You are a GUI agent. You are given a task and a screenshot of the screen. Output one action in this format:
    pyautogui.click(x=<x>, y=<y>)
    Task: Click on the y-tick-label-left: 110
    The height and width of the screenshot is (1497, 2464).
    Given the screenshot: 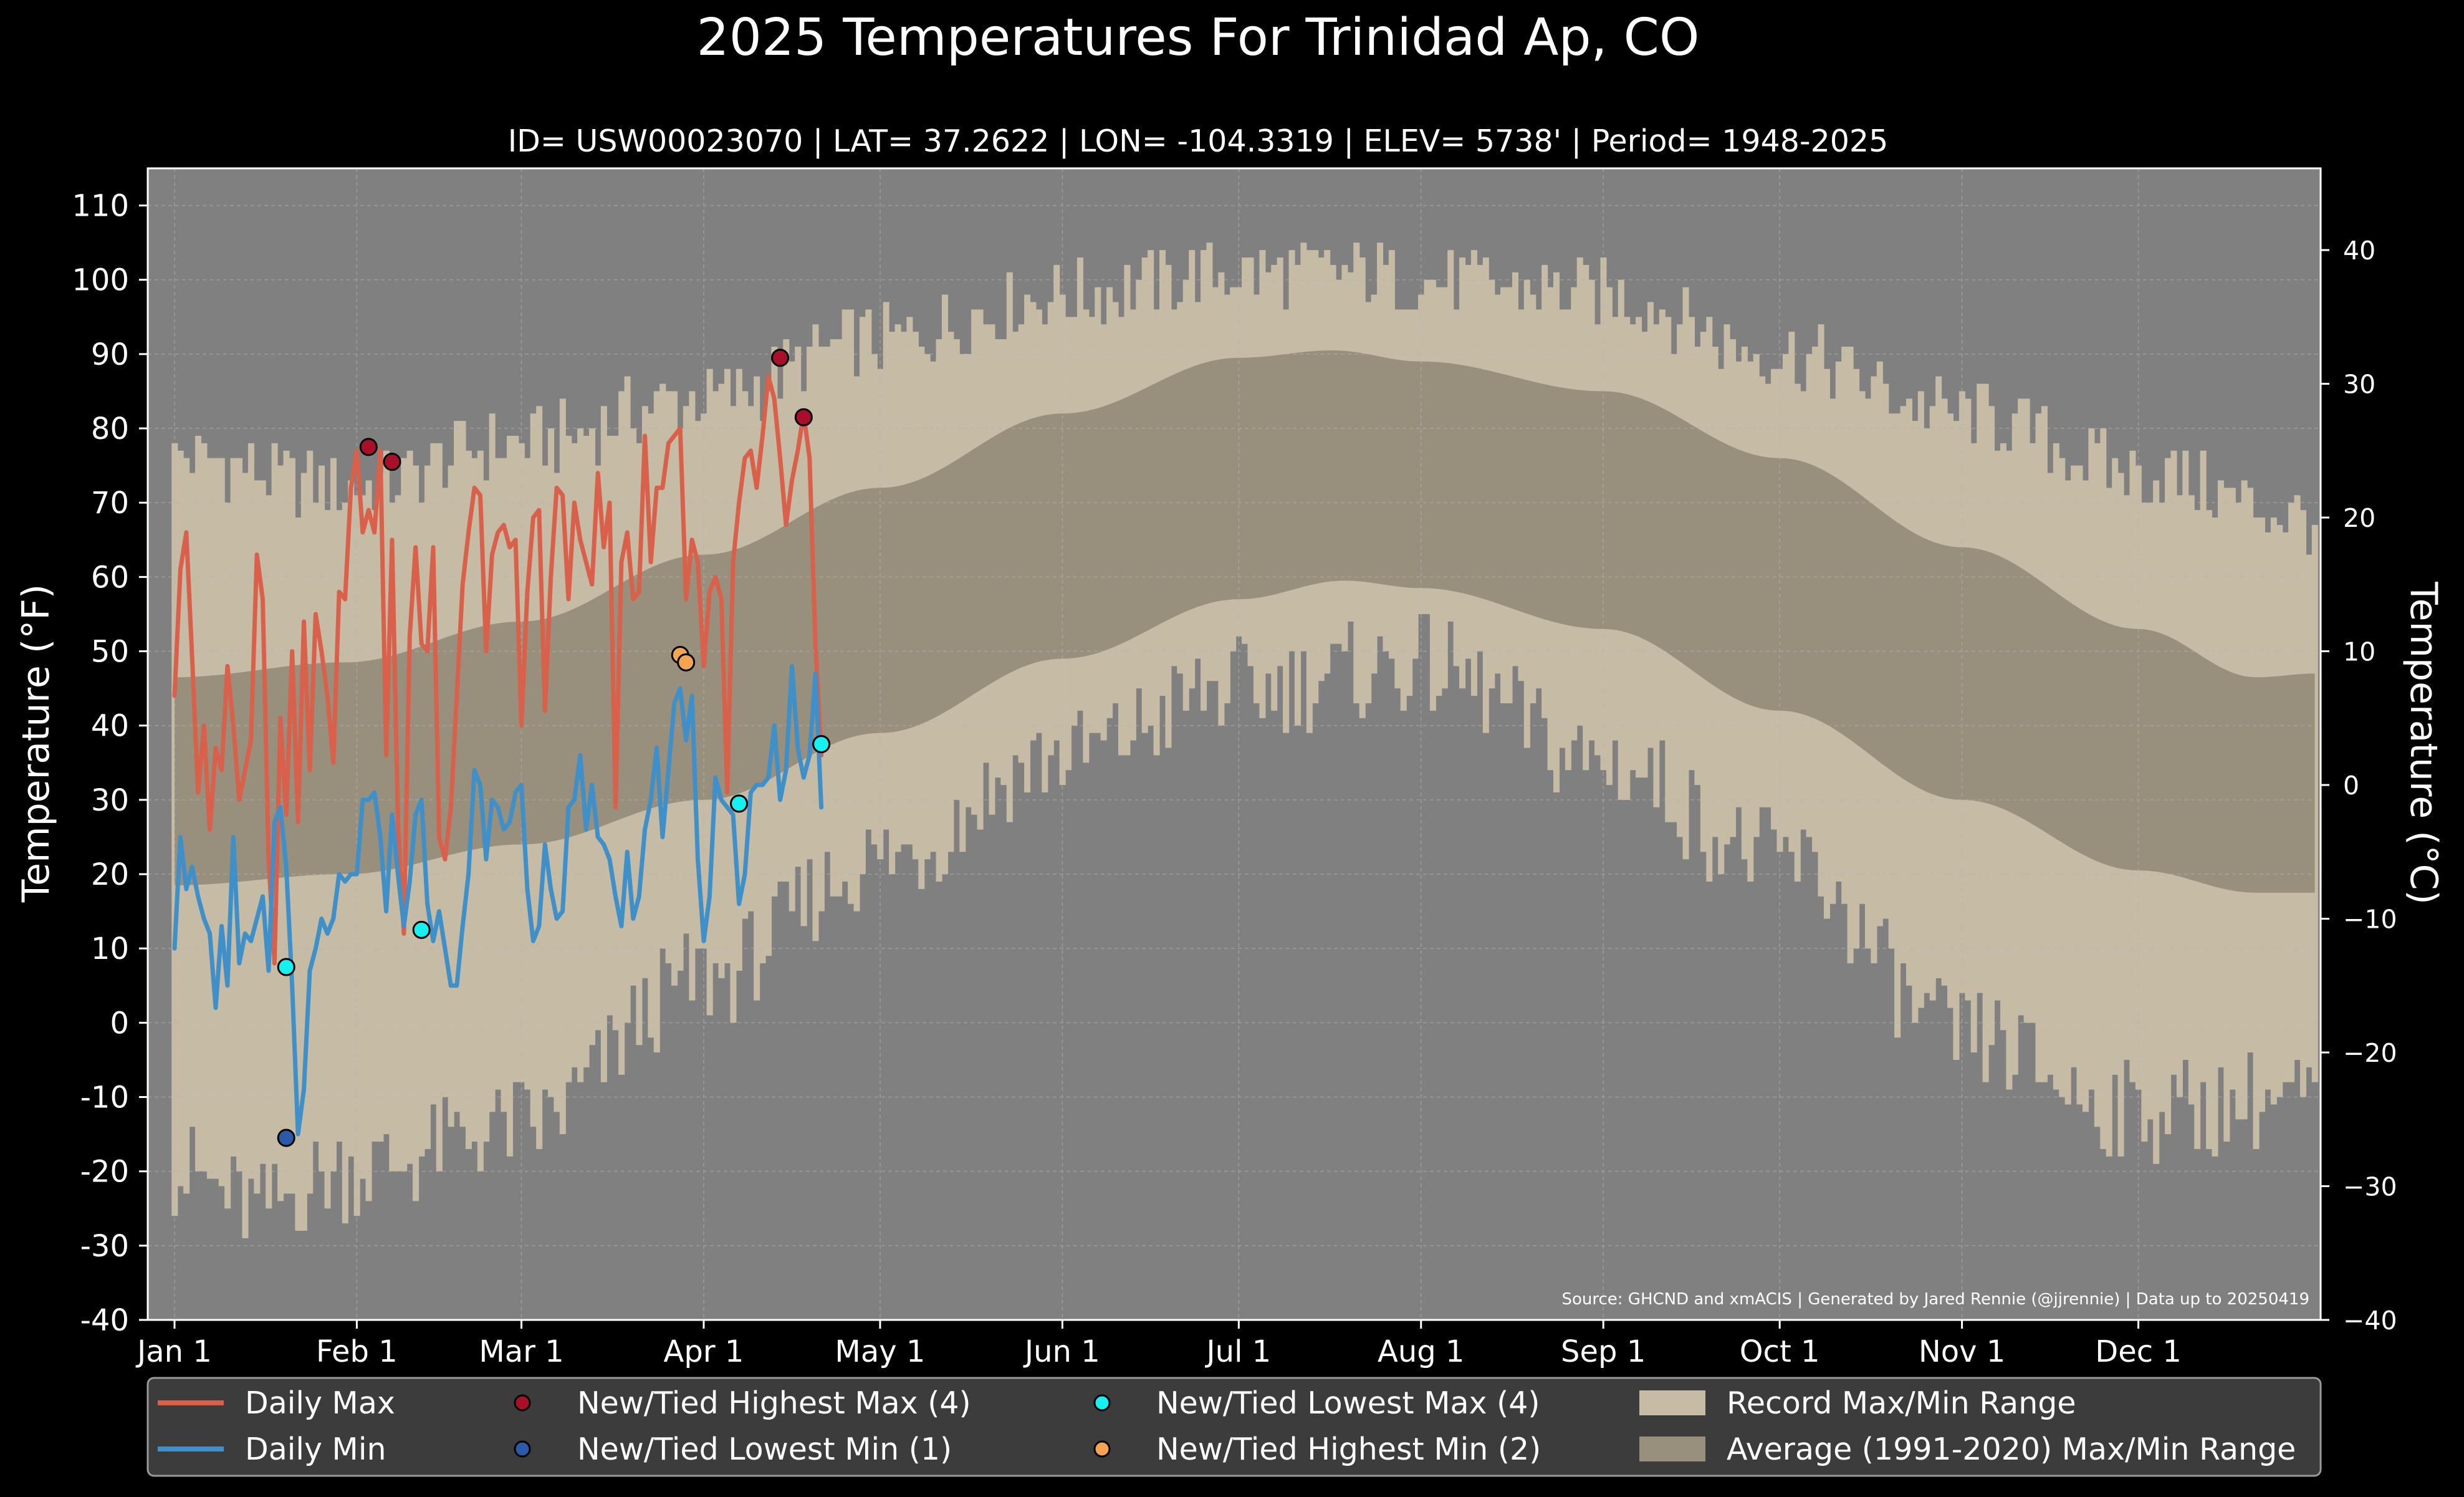 What is the action you would take?
    pyautogui.click(x=100, y=206)
    